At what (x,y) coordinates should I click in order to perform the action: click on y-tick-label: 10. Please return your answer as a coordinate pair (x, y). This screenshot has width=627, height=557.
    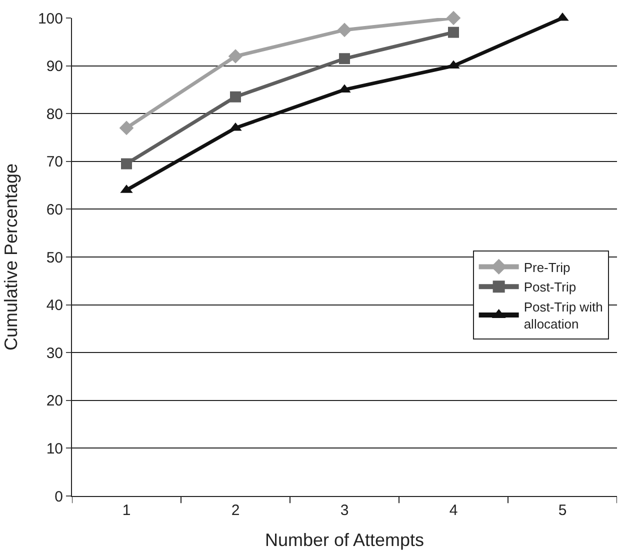
    Looking at the image, I should click on (54, 449).